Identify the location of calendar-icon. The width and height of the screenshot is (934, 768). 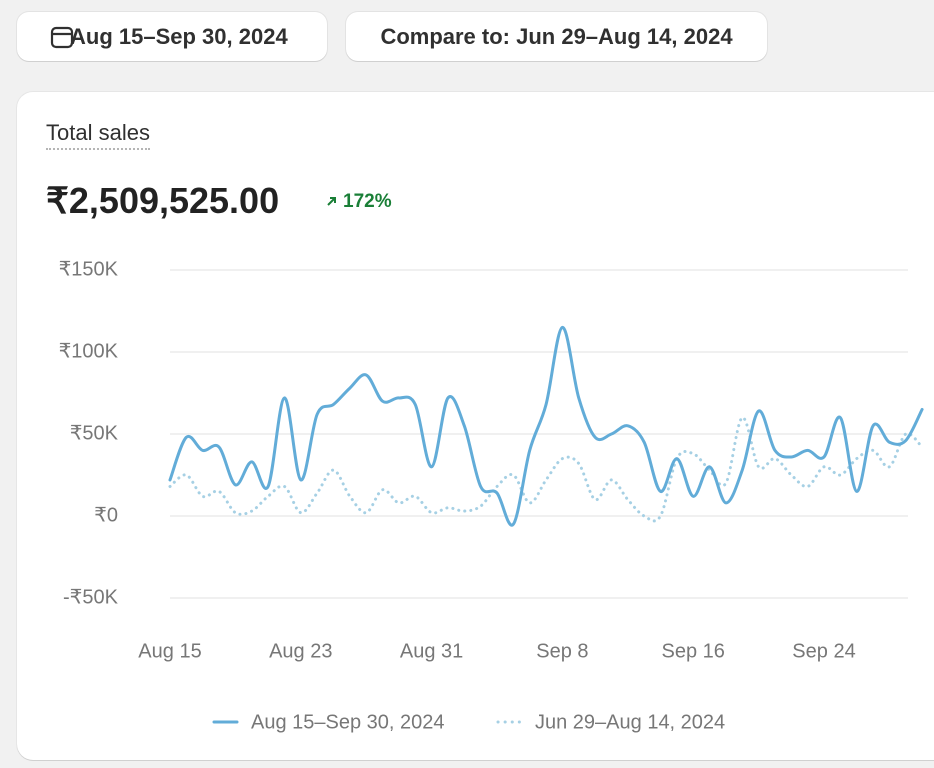
(62, 37).